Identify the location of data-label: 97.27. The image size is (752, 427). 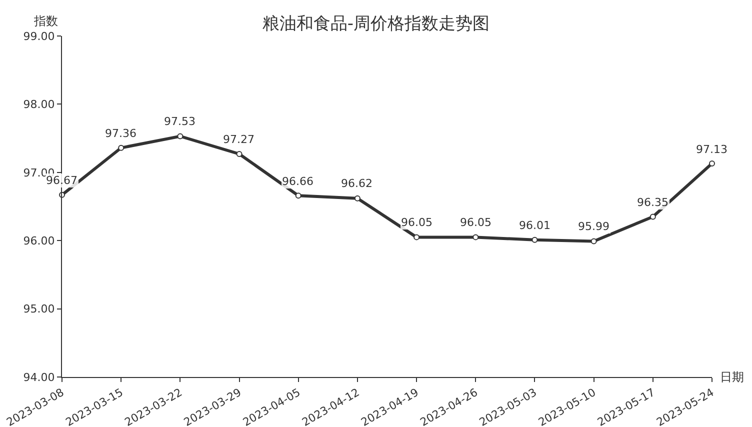
(238, 139).